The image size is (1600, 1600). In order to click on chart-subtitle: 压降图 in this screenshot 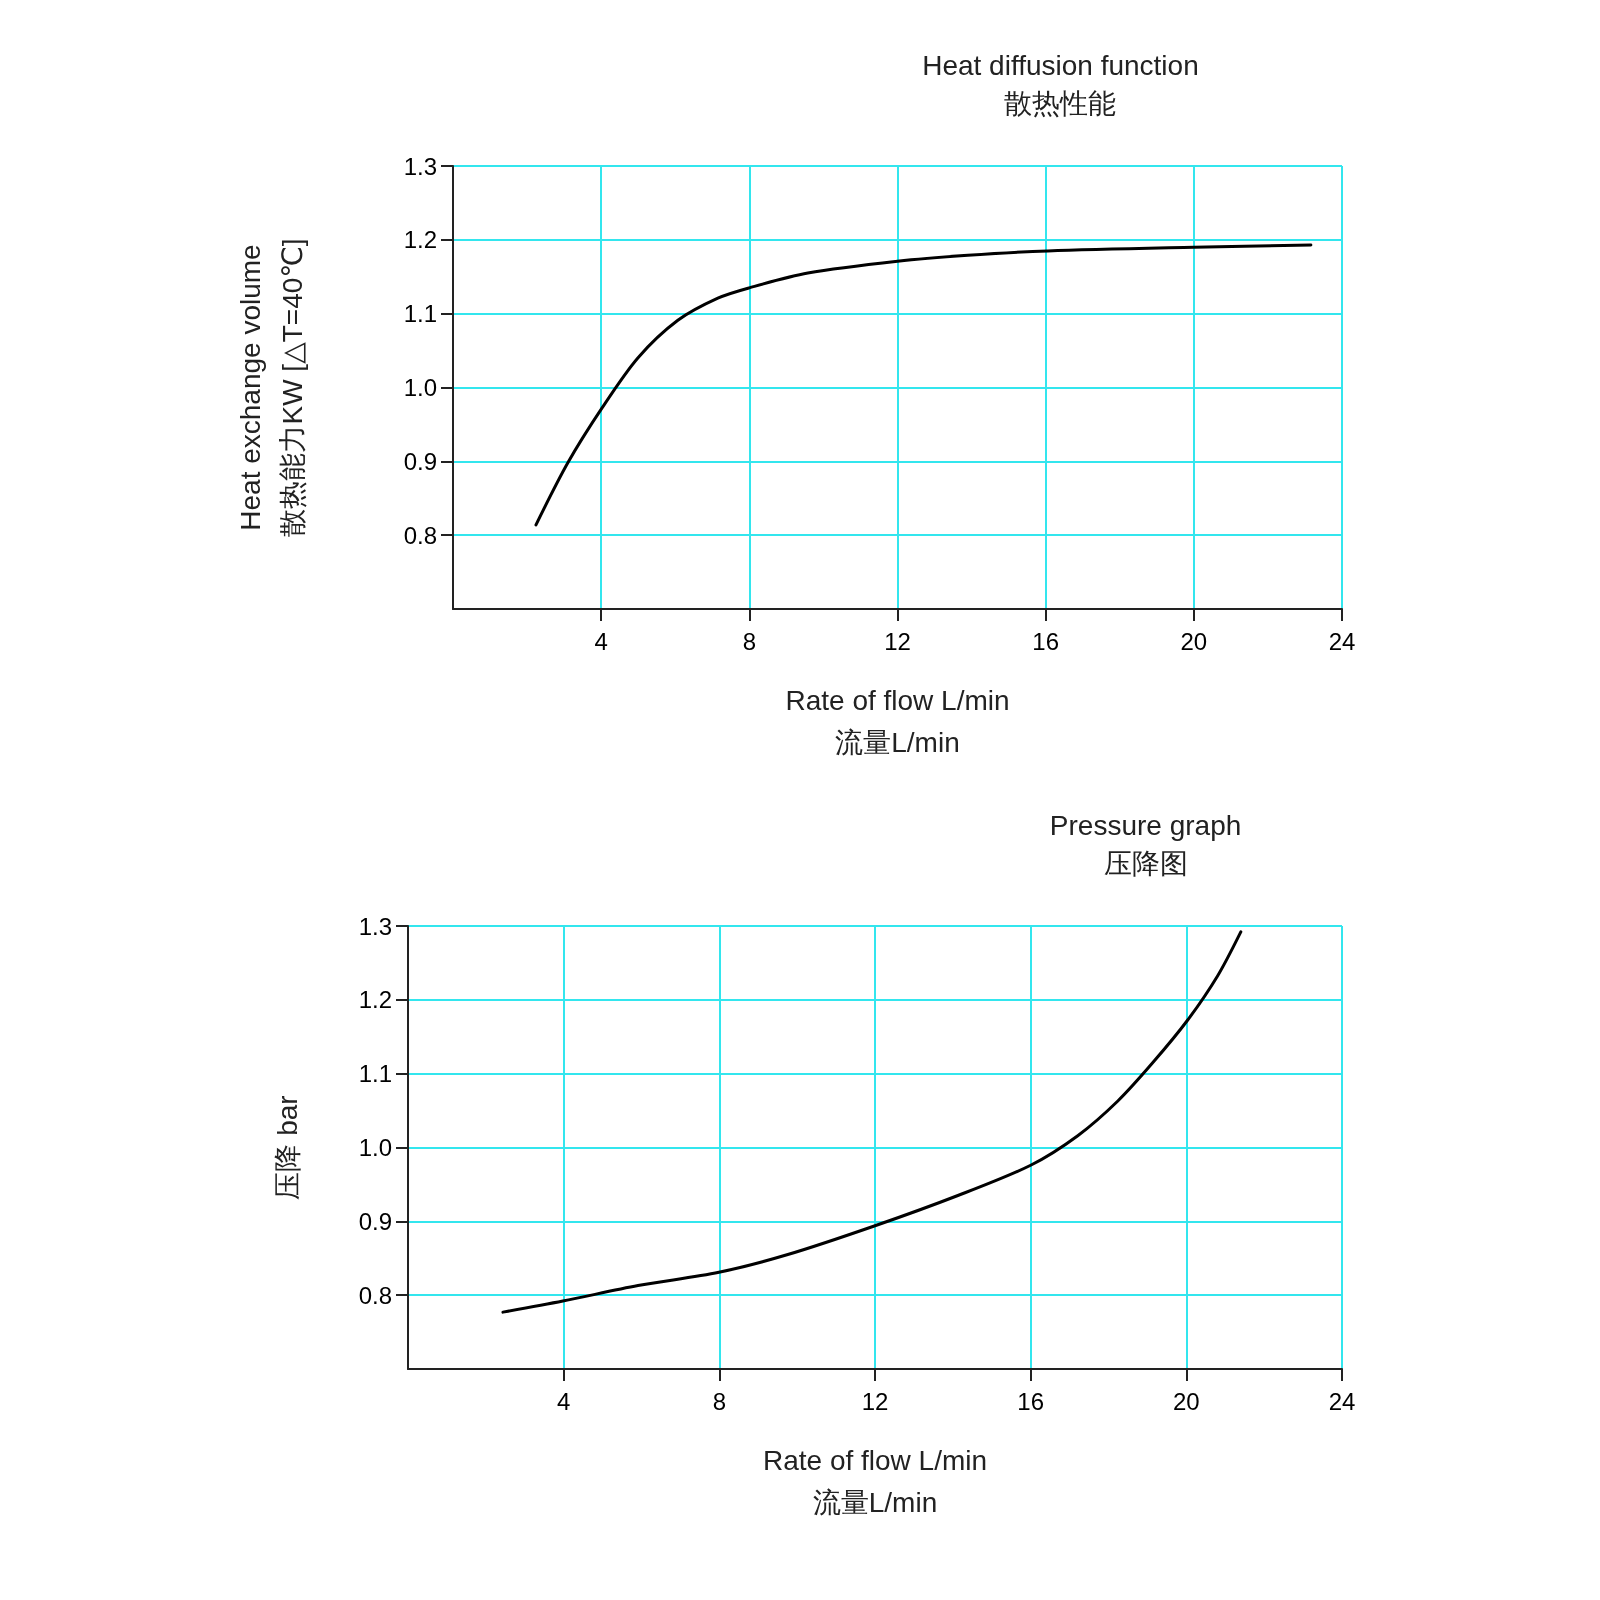, I will do `click(1145, 863)`.